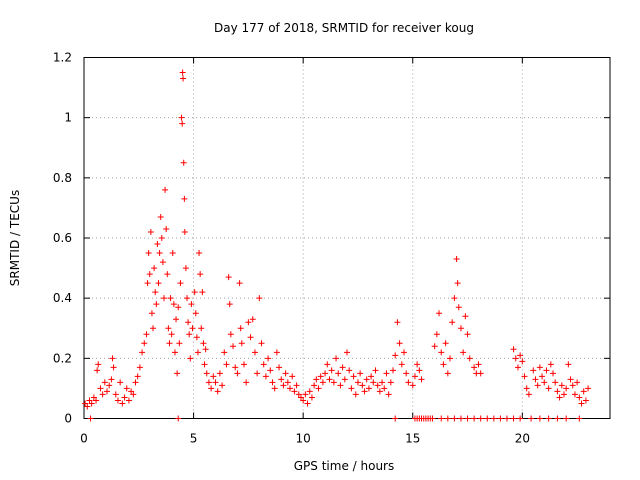 Image resolution: width=640 pixels, height=480 pixels. What do you see at coordinates (62, 298) in the screenshot?
I see `y-tick-label: 0.4` at bounding box center [62, 298].